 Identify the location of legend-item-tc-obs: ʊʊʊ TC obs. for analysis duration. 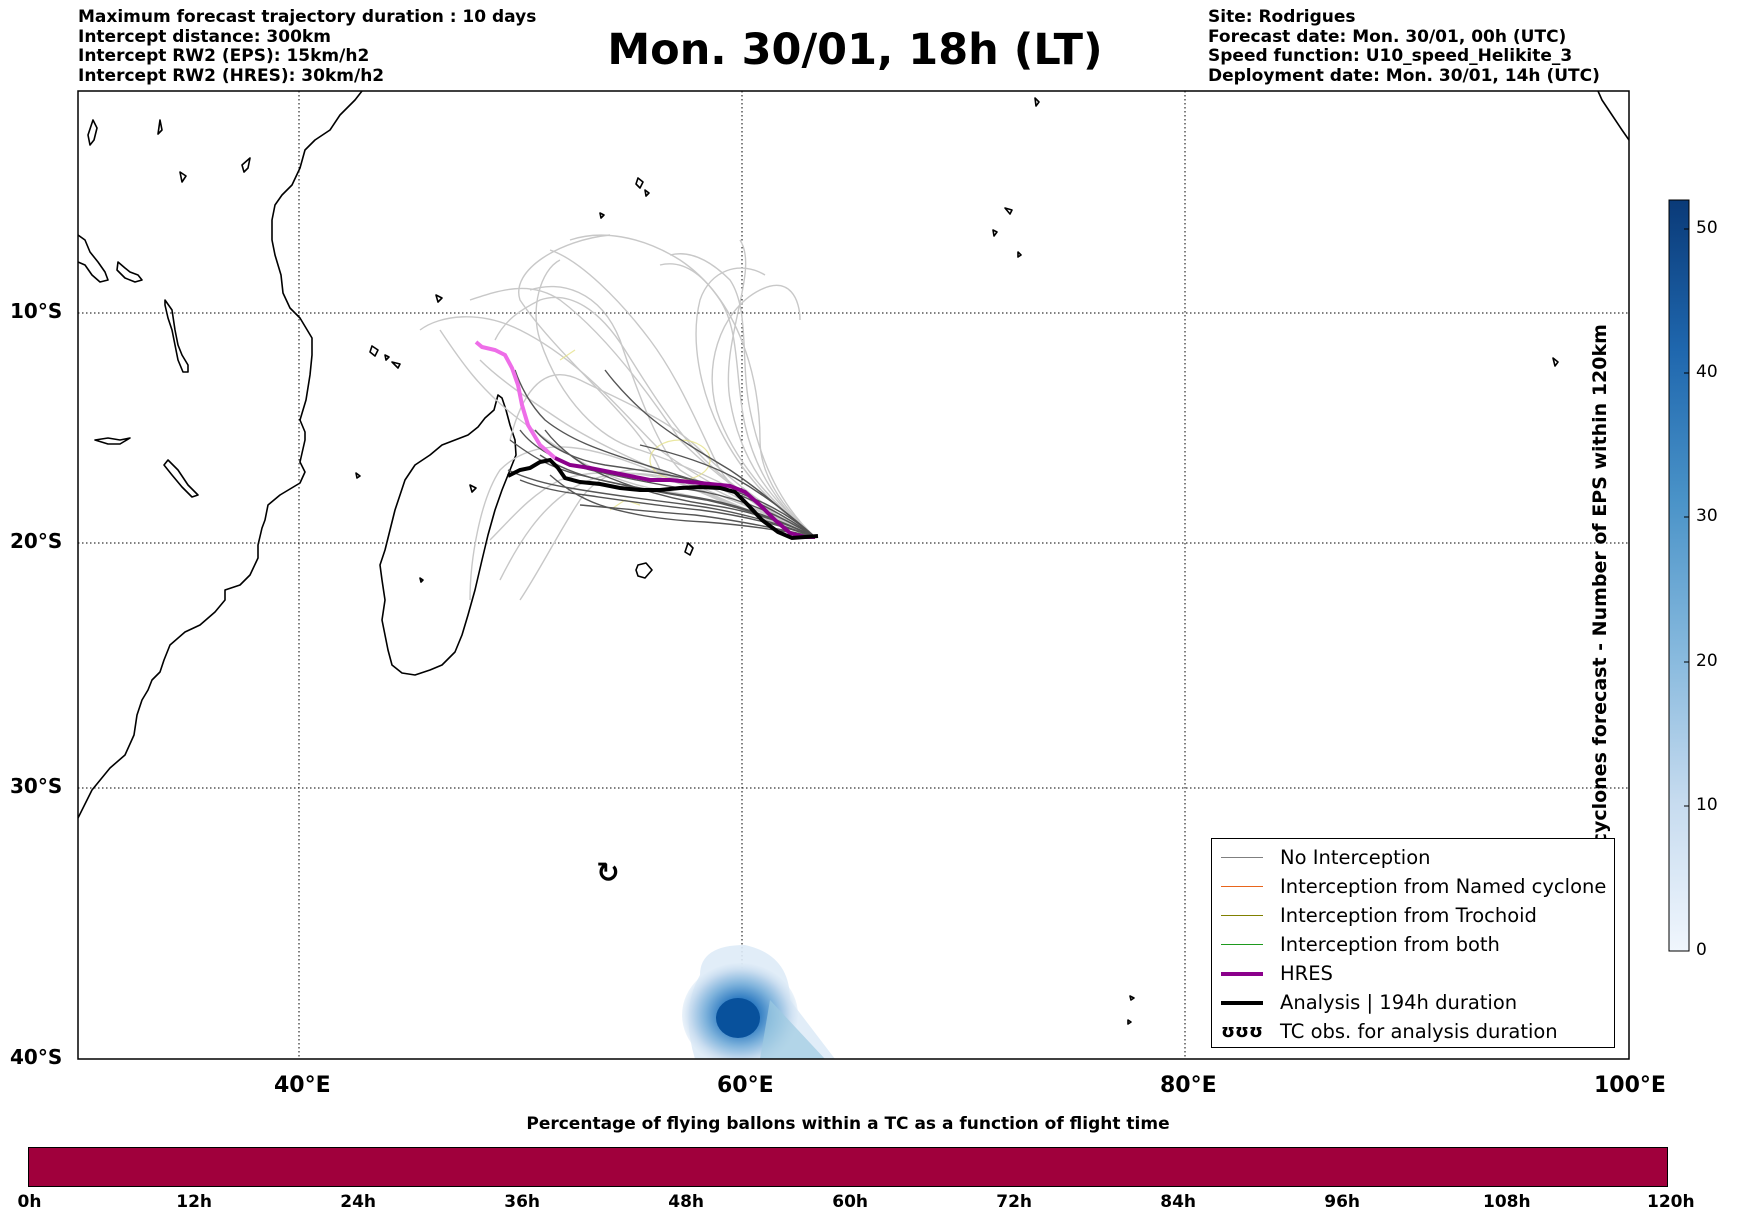
(1413, 1031).